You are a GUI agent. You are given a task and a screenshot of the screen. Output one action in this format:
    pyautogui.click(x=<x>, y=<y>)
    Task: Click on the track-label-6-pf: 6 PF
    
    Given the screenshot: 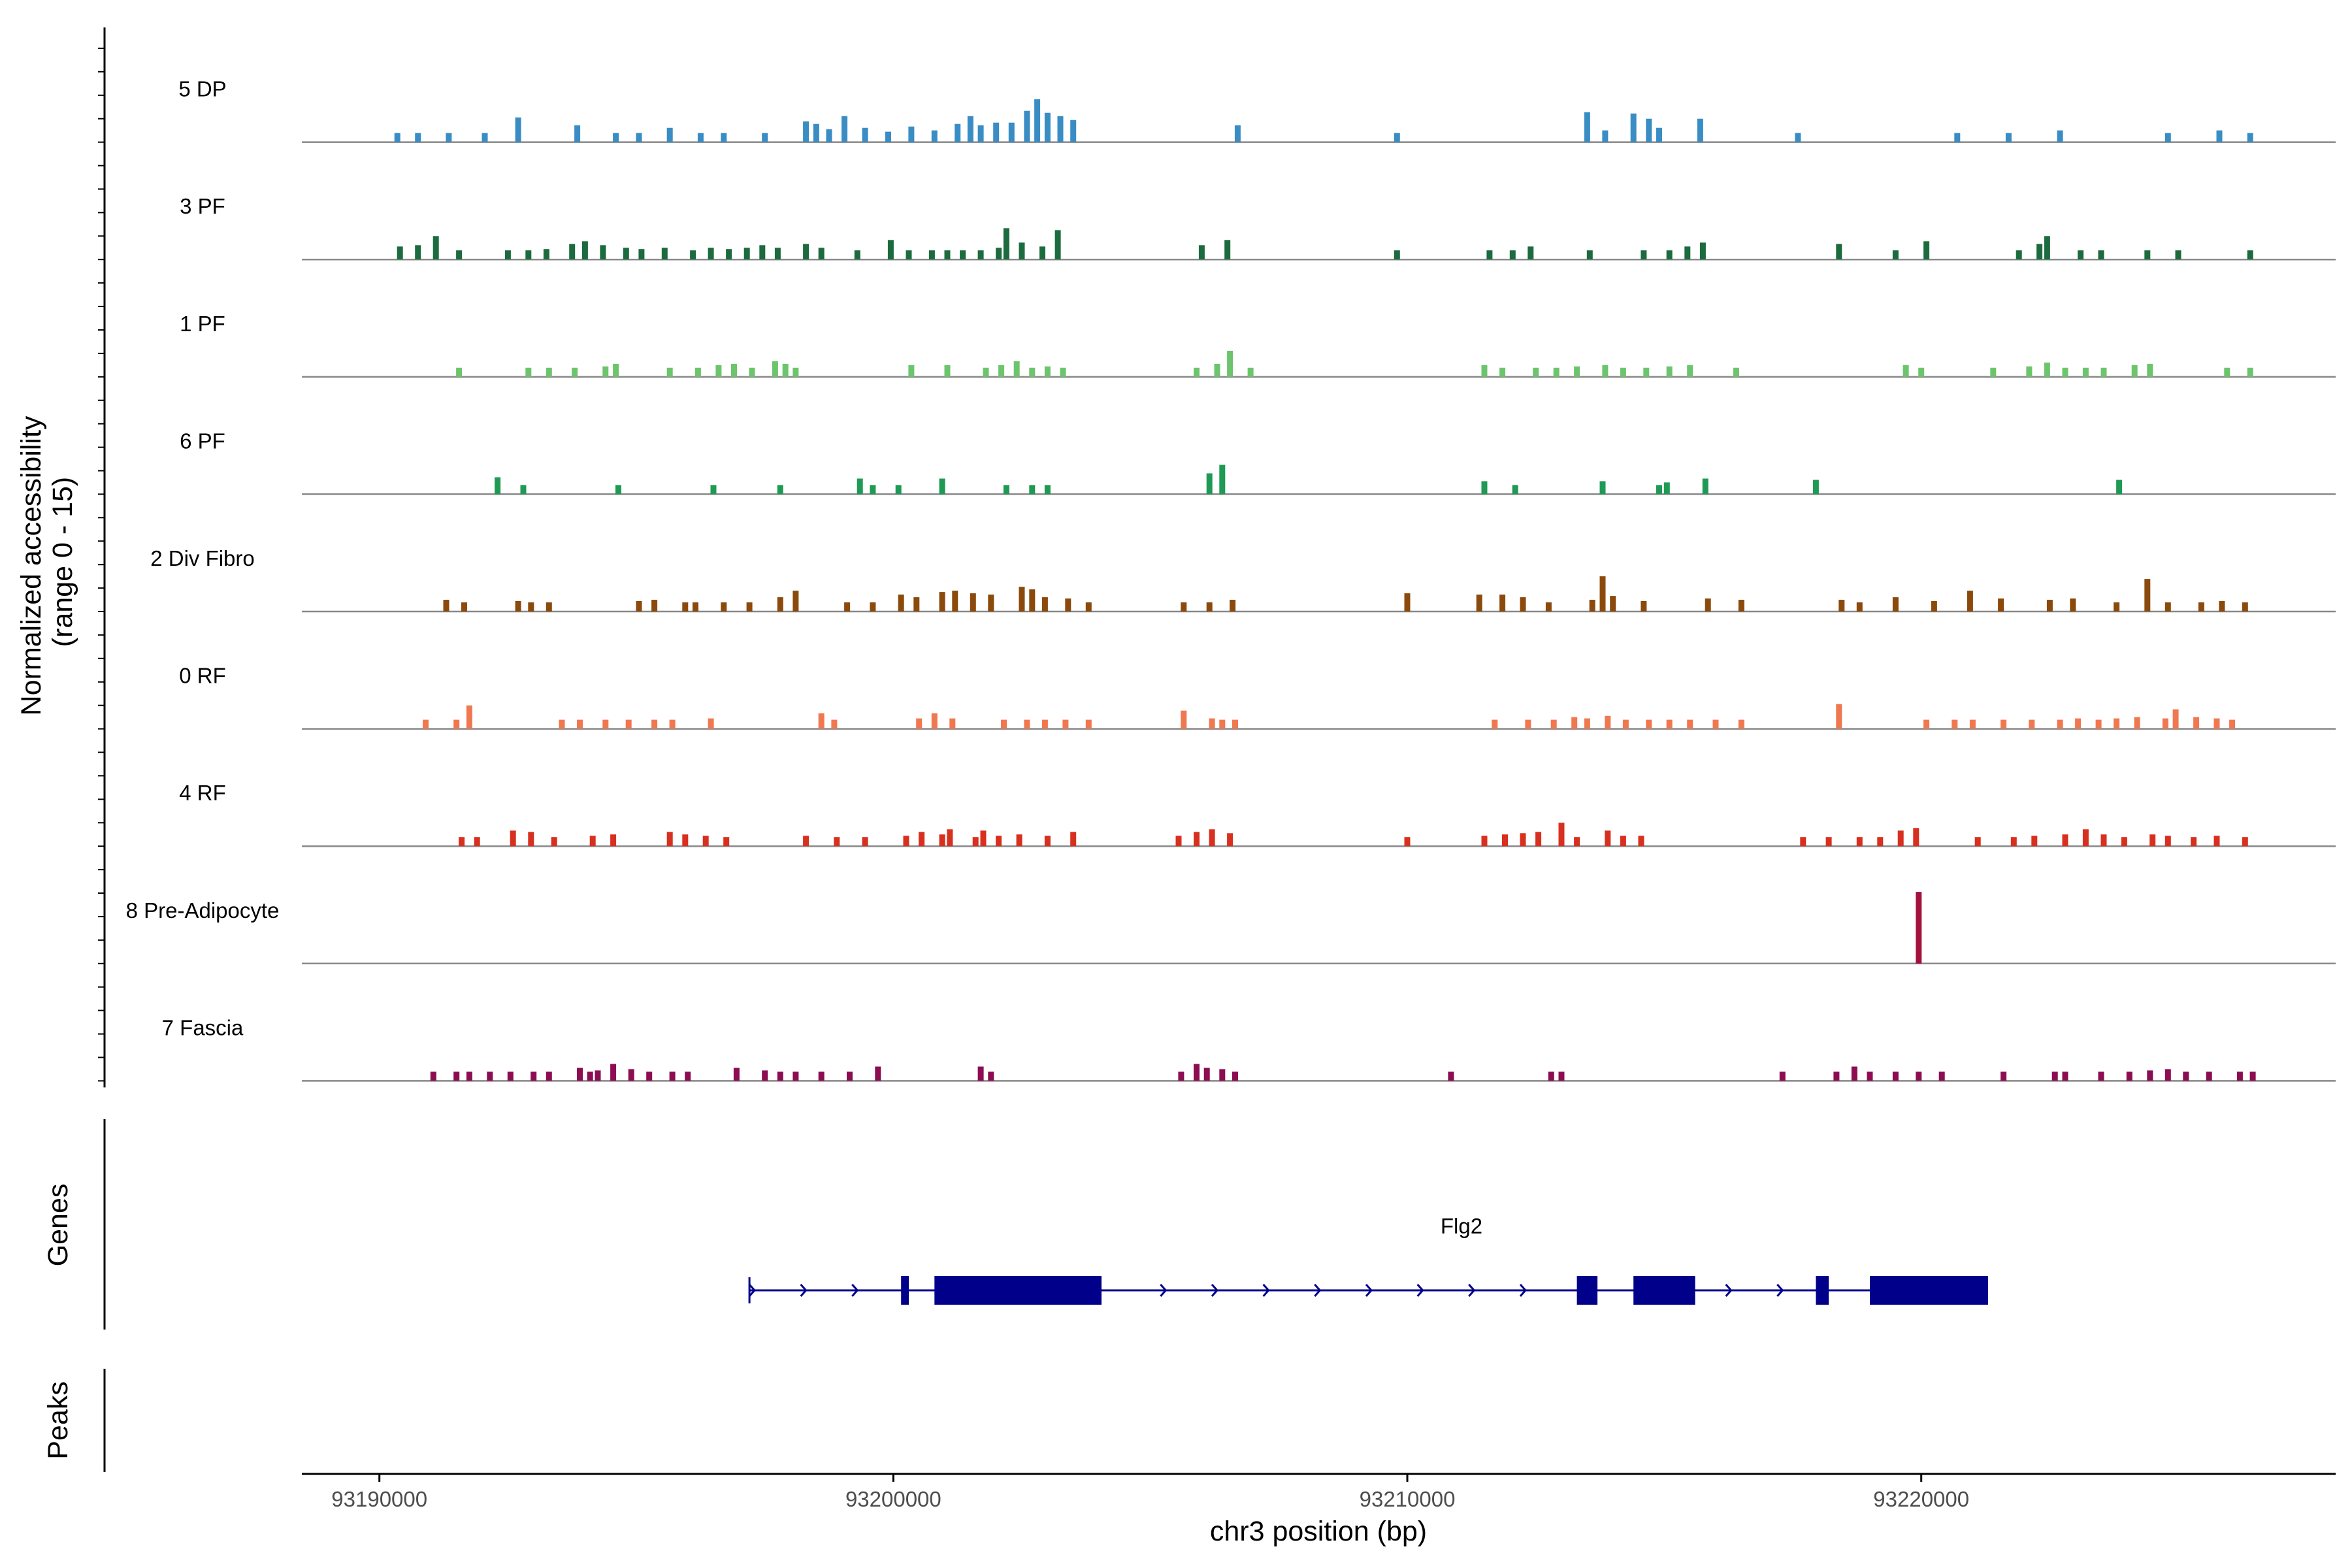 What is the action you would take?
    pyautogui.click(x=202, y=441)
    